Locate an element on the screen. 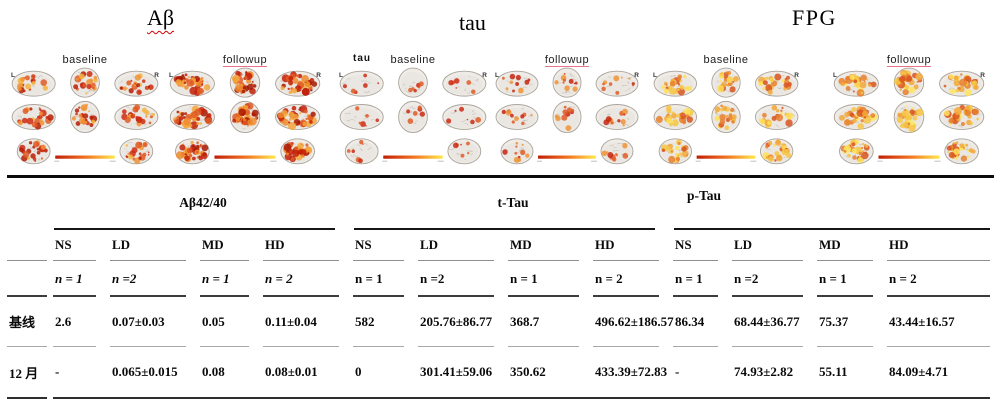 The width and height of the screenshot is (999, 409). panel-abeta-followup: followup L R is located at coordinates (245, 113).